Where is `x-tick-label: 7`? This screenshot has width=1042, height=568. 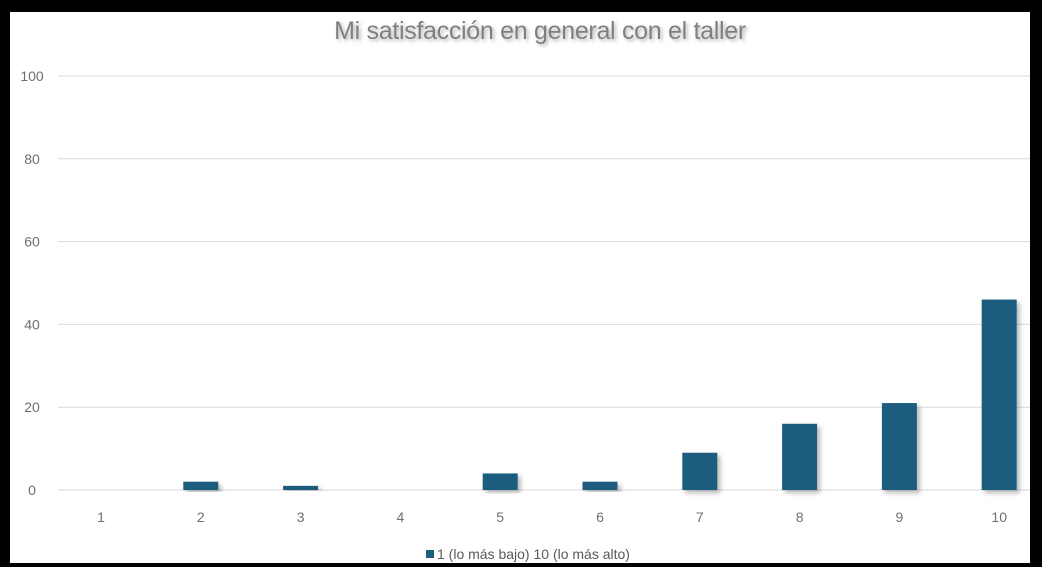 x-tick-label: 7 is located at coordinates (700, 517).